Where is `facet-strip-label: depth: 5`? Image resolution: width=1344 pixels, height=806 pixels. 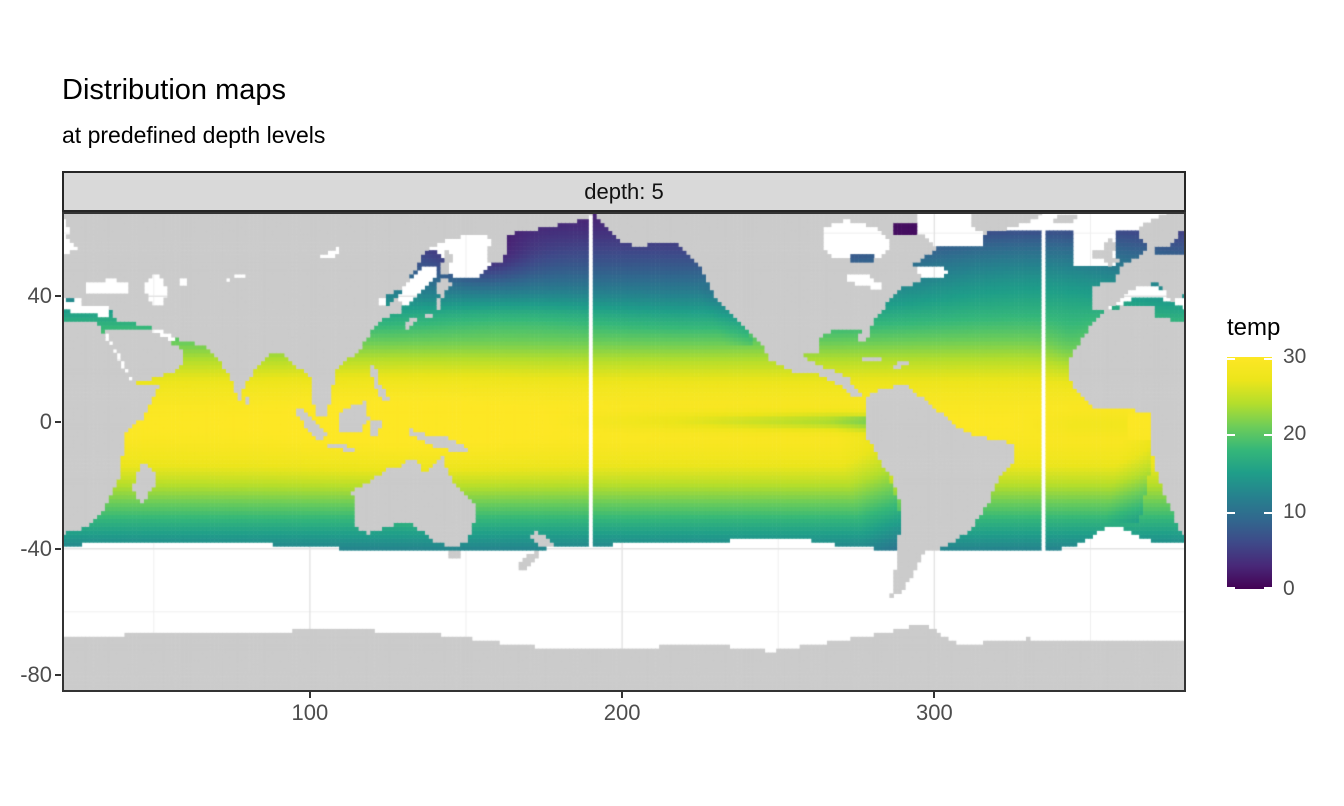 facet-strip-label: depth: 5 is located at coordinates (624, 191).